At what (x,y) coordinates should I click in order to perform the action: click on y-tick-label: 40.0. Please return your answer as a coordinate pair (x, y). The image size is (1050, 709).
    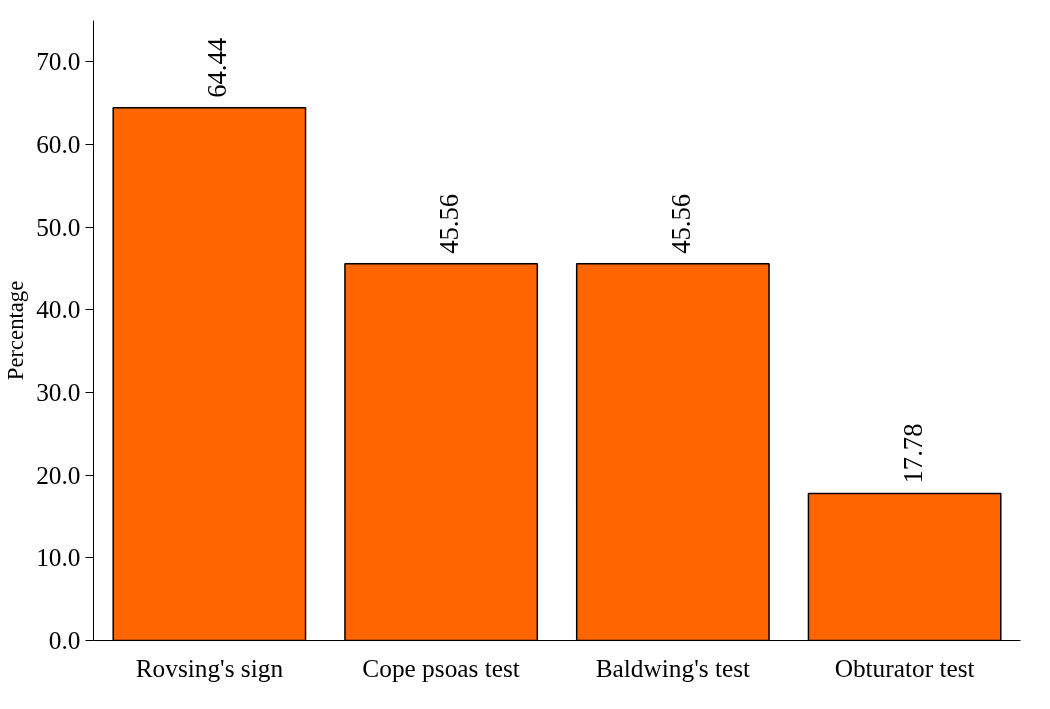
    Looking at the image, I should click on (58, 309).